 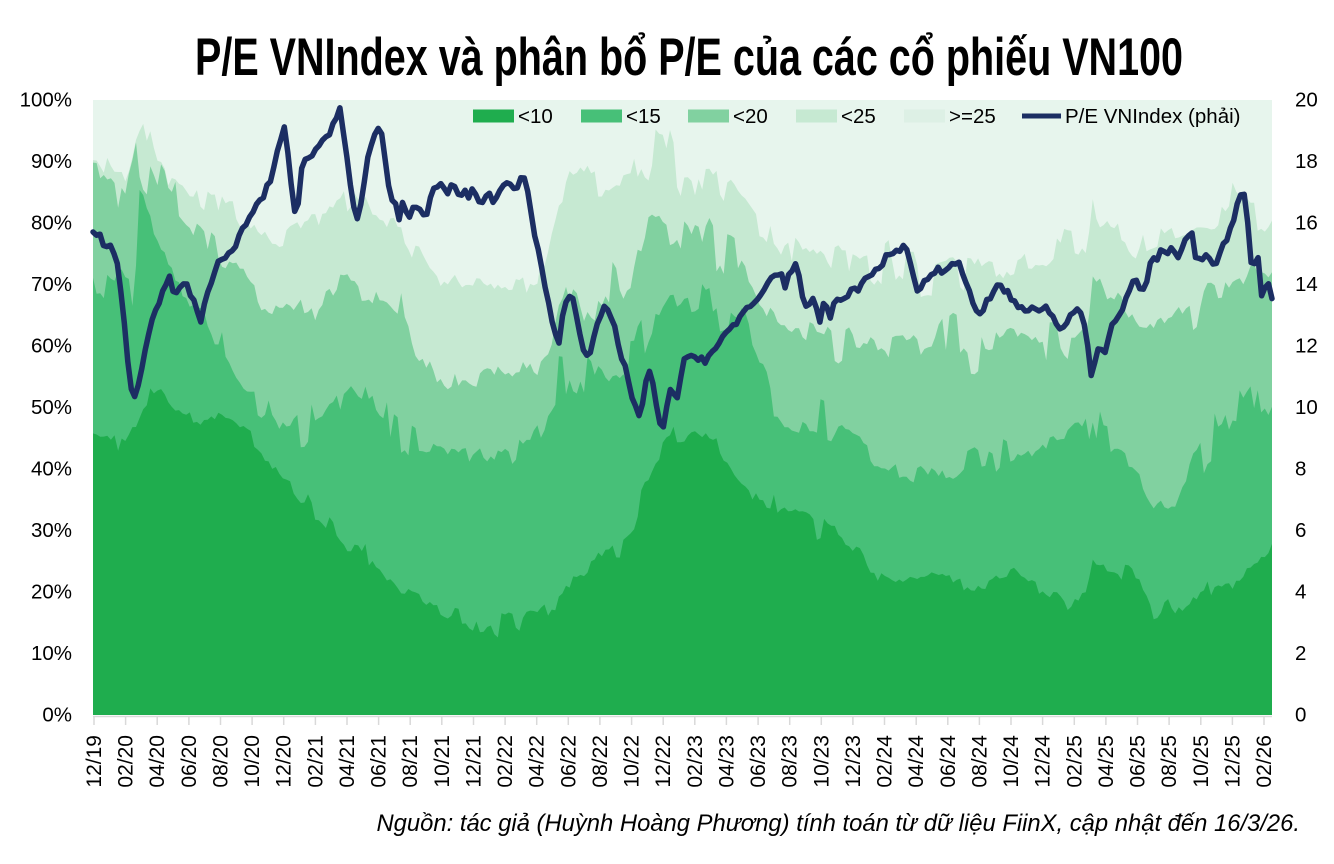 I want to click on svg-text: 20%, so click(x=51, y=592).